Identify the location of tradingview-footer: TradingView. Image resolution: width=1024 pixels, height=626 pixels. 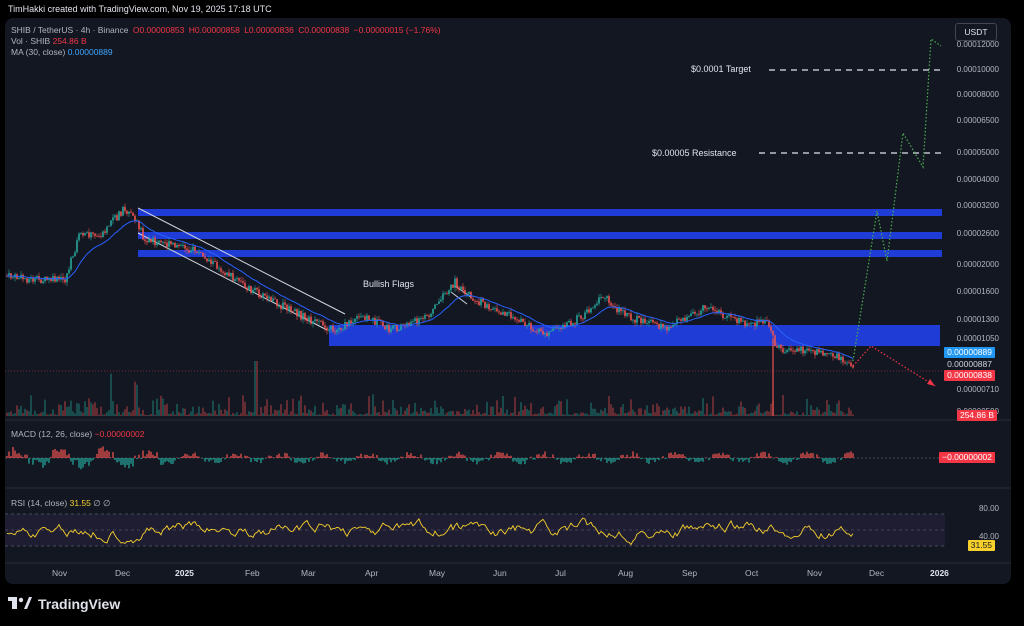
(64, 604).